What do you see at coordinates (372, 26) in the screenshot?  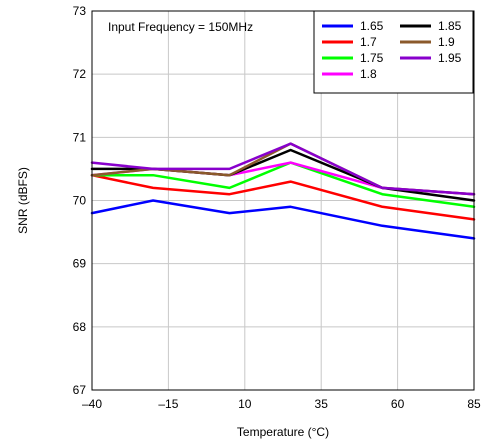 I see `legend-label: 1.65` at bounding box center [372, 26].